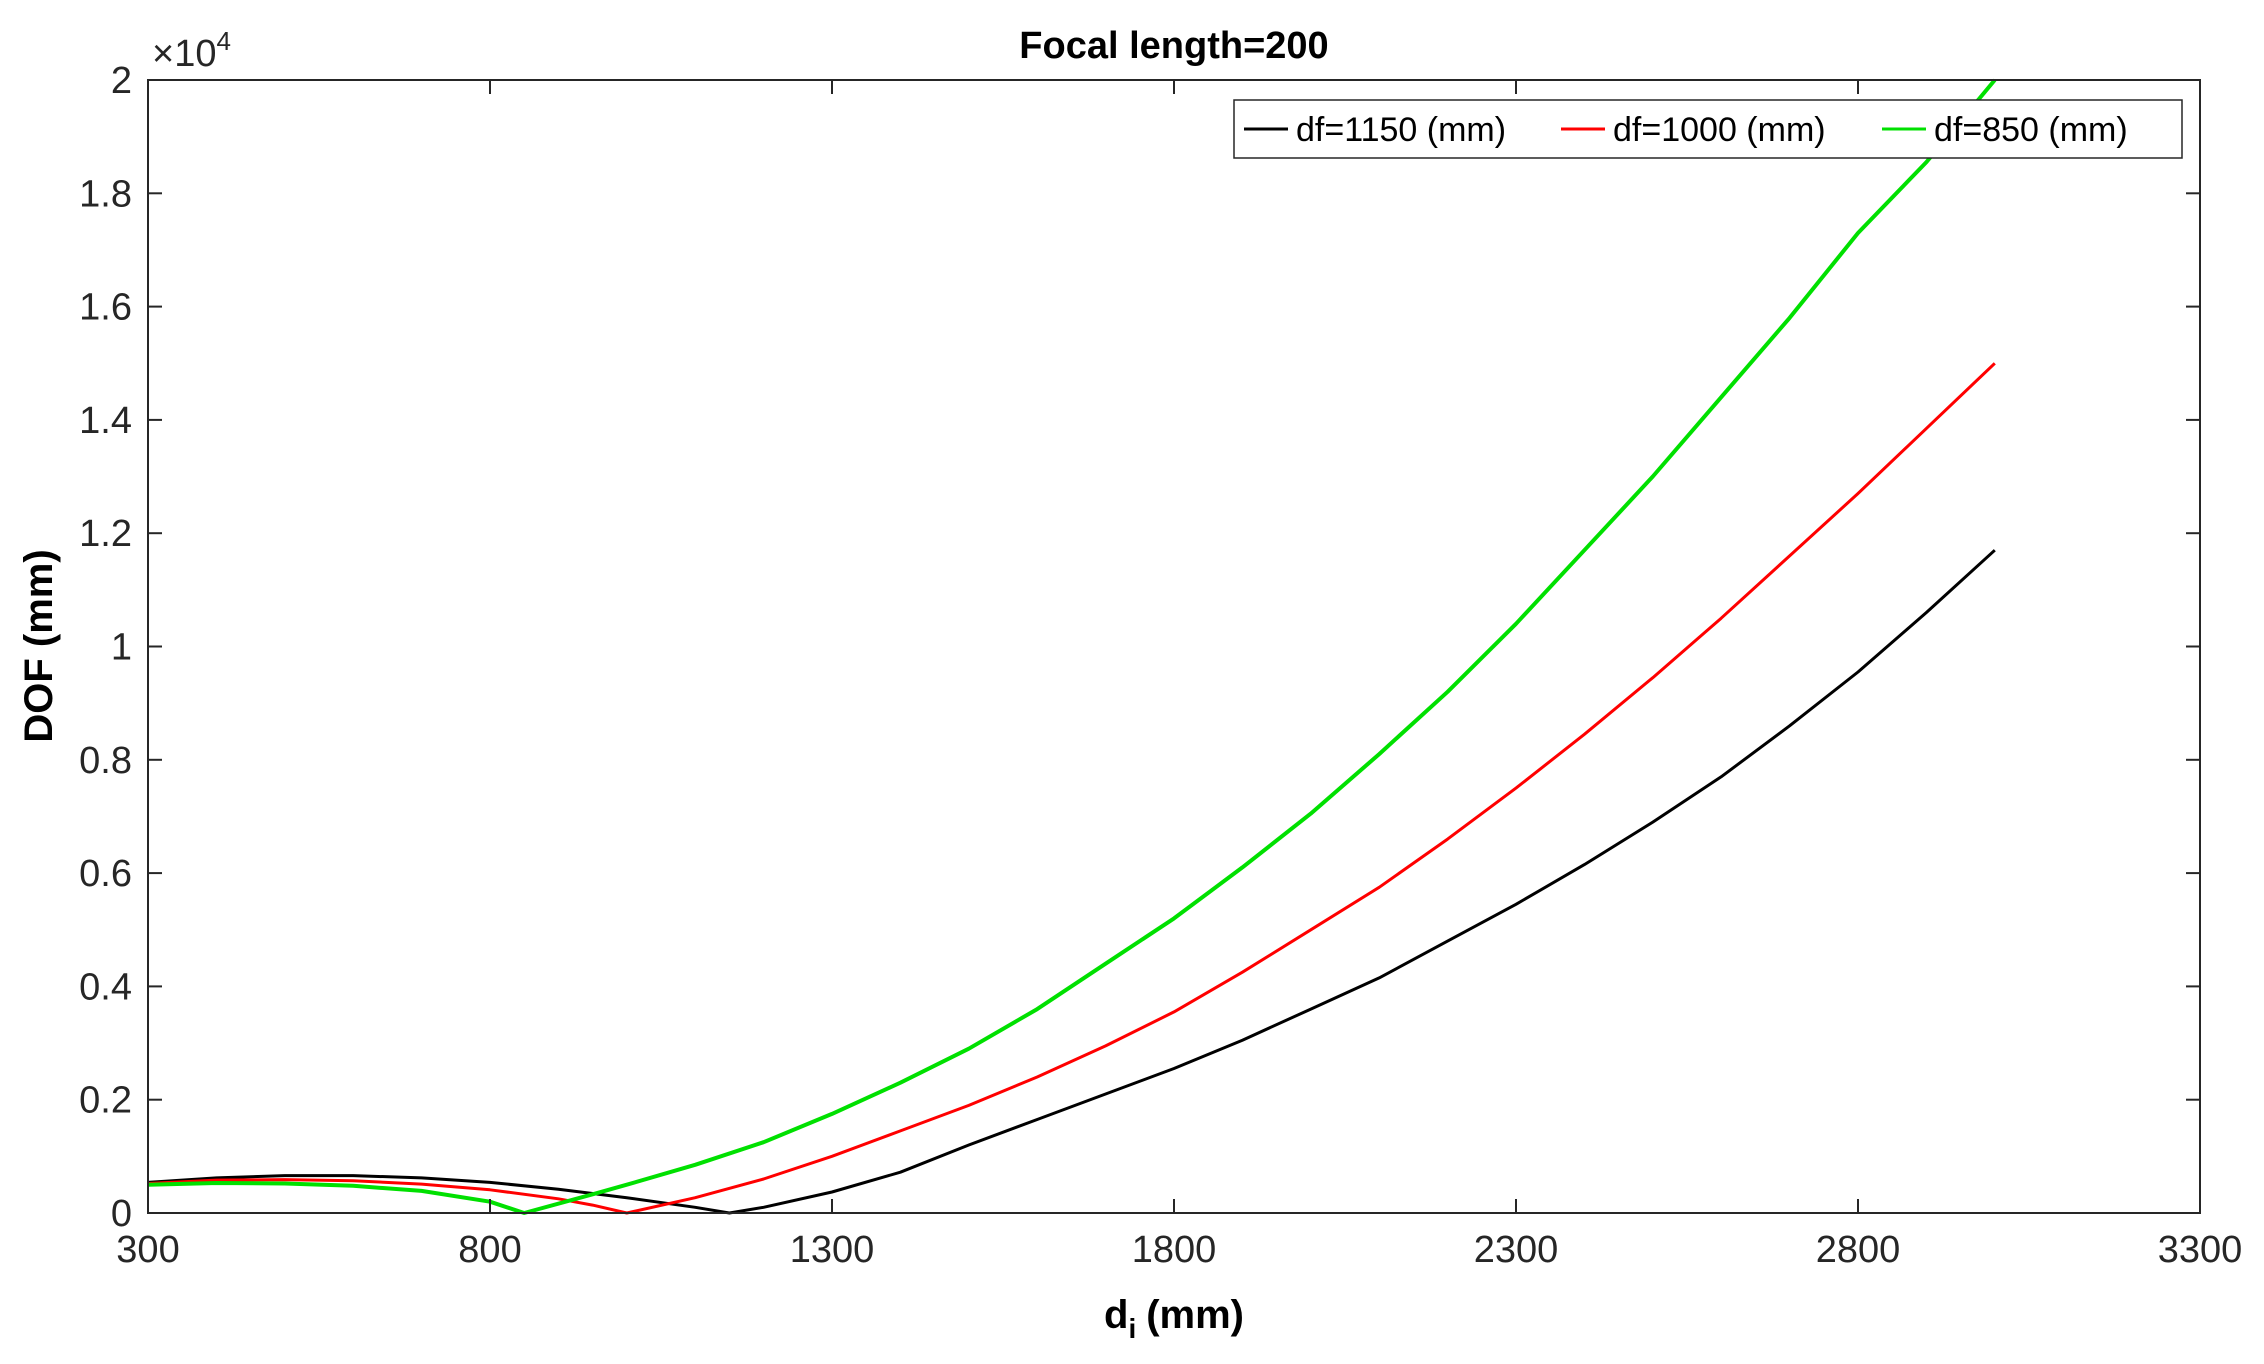  Describe the element at coordinates (2200, 1250) in the screenshot. I see `x-tick-label: 3300` at that location.